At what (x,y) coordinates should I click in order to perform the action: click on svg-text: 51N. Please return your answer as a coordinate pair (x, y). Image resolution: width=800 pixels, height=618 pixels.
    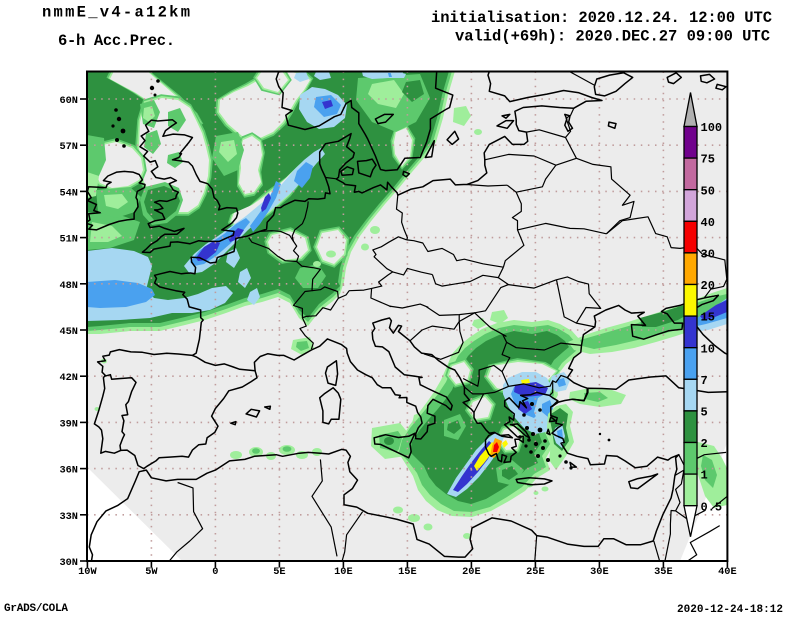
    Looking at the image, I should click on (68, 240).